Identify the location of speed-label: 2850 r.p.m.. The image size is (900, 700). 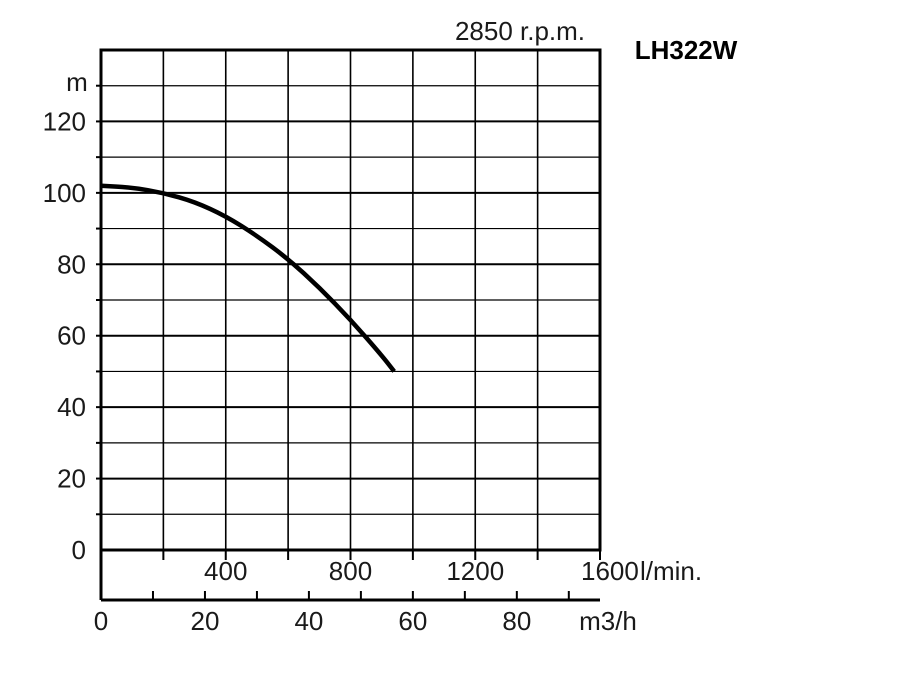
(520, 31).